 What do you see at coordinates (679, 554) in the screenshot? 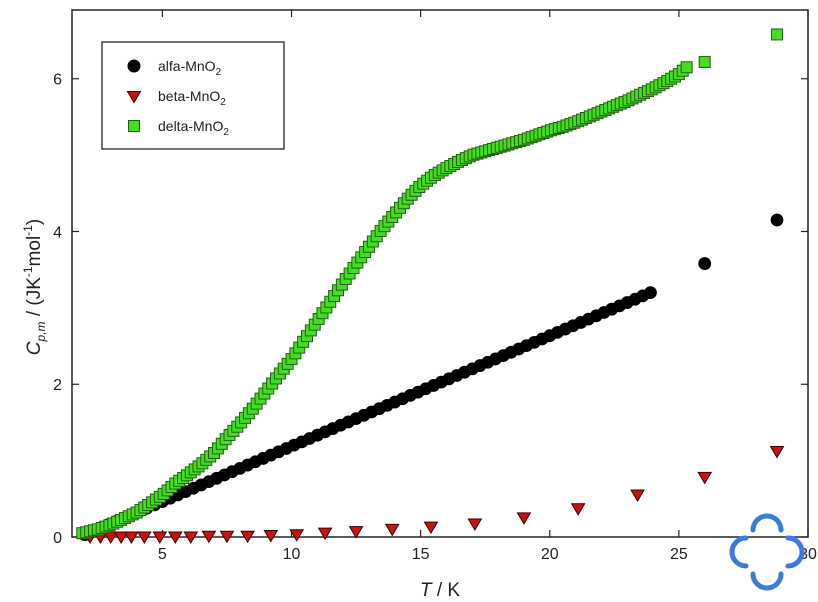
I see `x-tick-label: 25` at bounding box center [679, 554].